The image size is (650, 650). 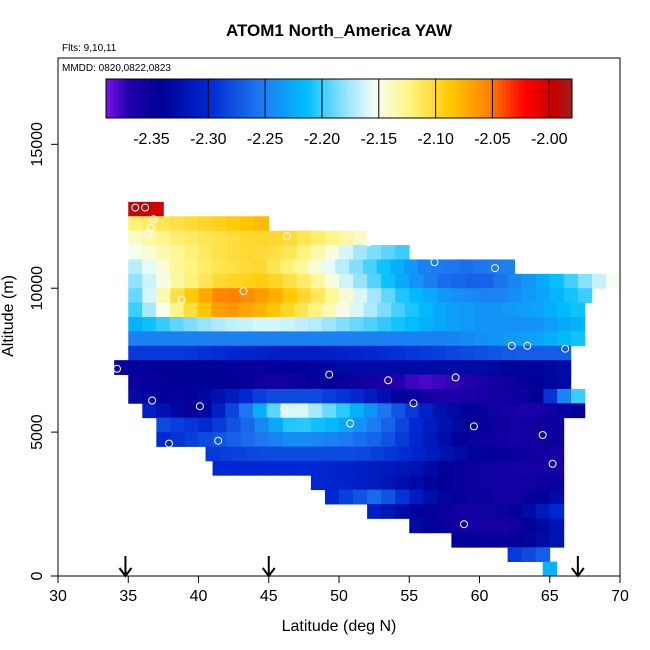 What do you see at coordinates (379, 139) in the screenshot?
I see `colorbar-tick-label: -2.15` at bounding box center [379, 139].